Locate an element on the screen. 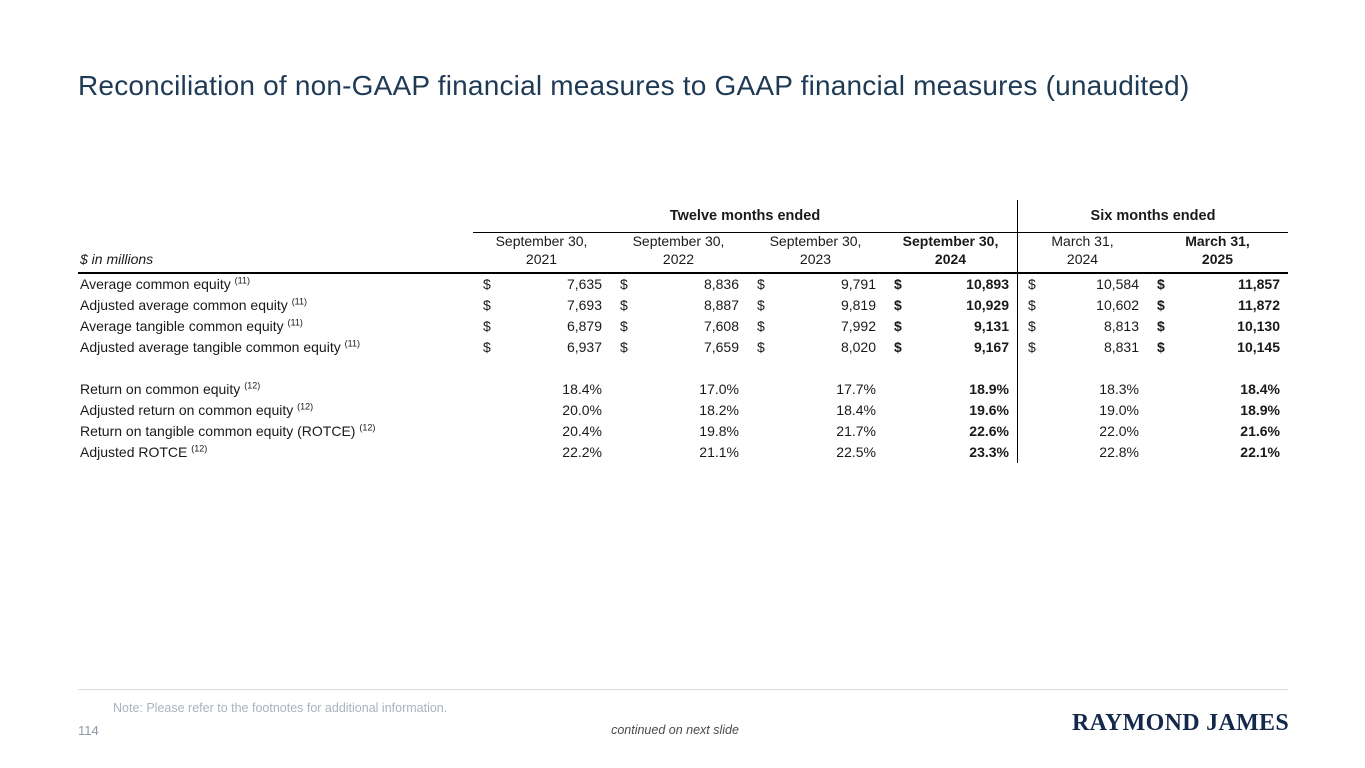 The width and height of the screenshot is (1365, 768). percent-cell: 19.8% is located at coordinates (719, 431).